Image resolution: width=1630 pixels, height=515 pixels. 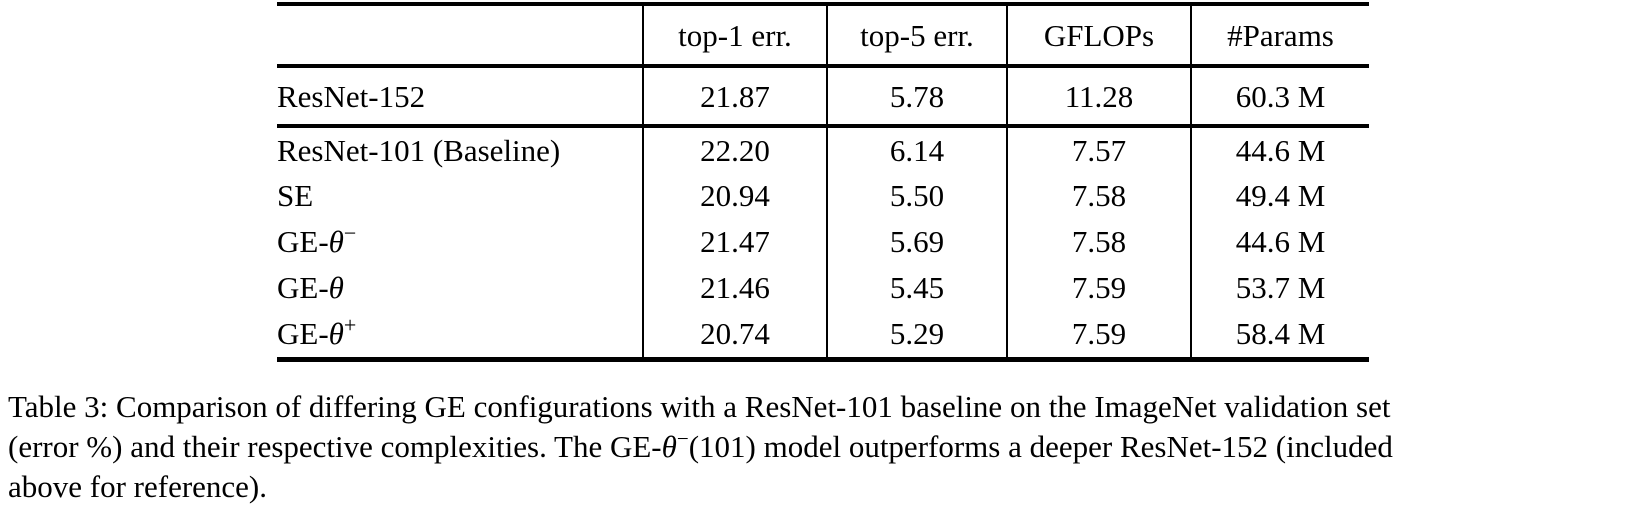 What do you see at coordinates (734, 35) in the screenshot?
I see `header-top1-err: top-1 err.` at bounding box center [734, 35].